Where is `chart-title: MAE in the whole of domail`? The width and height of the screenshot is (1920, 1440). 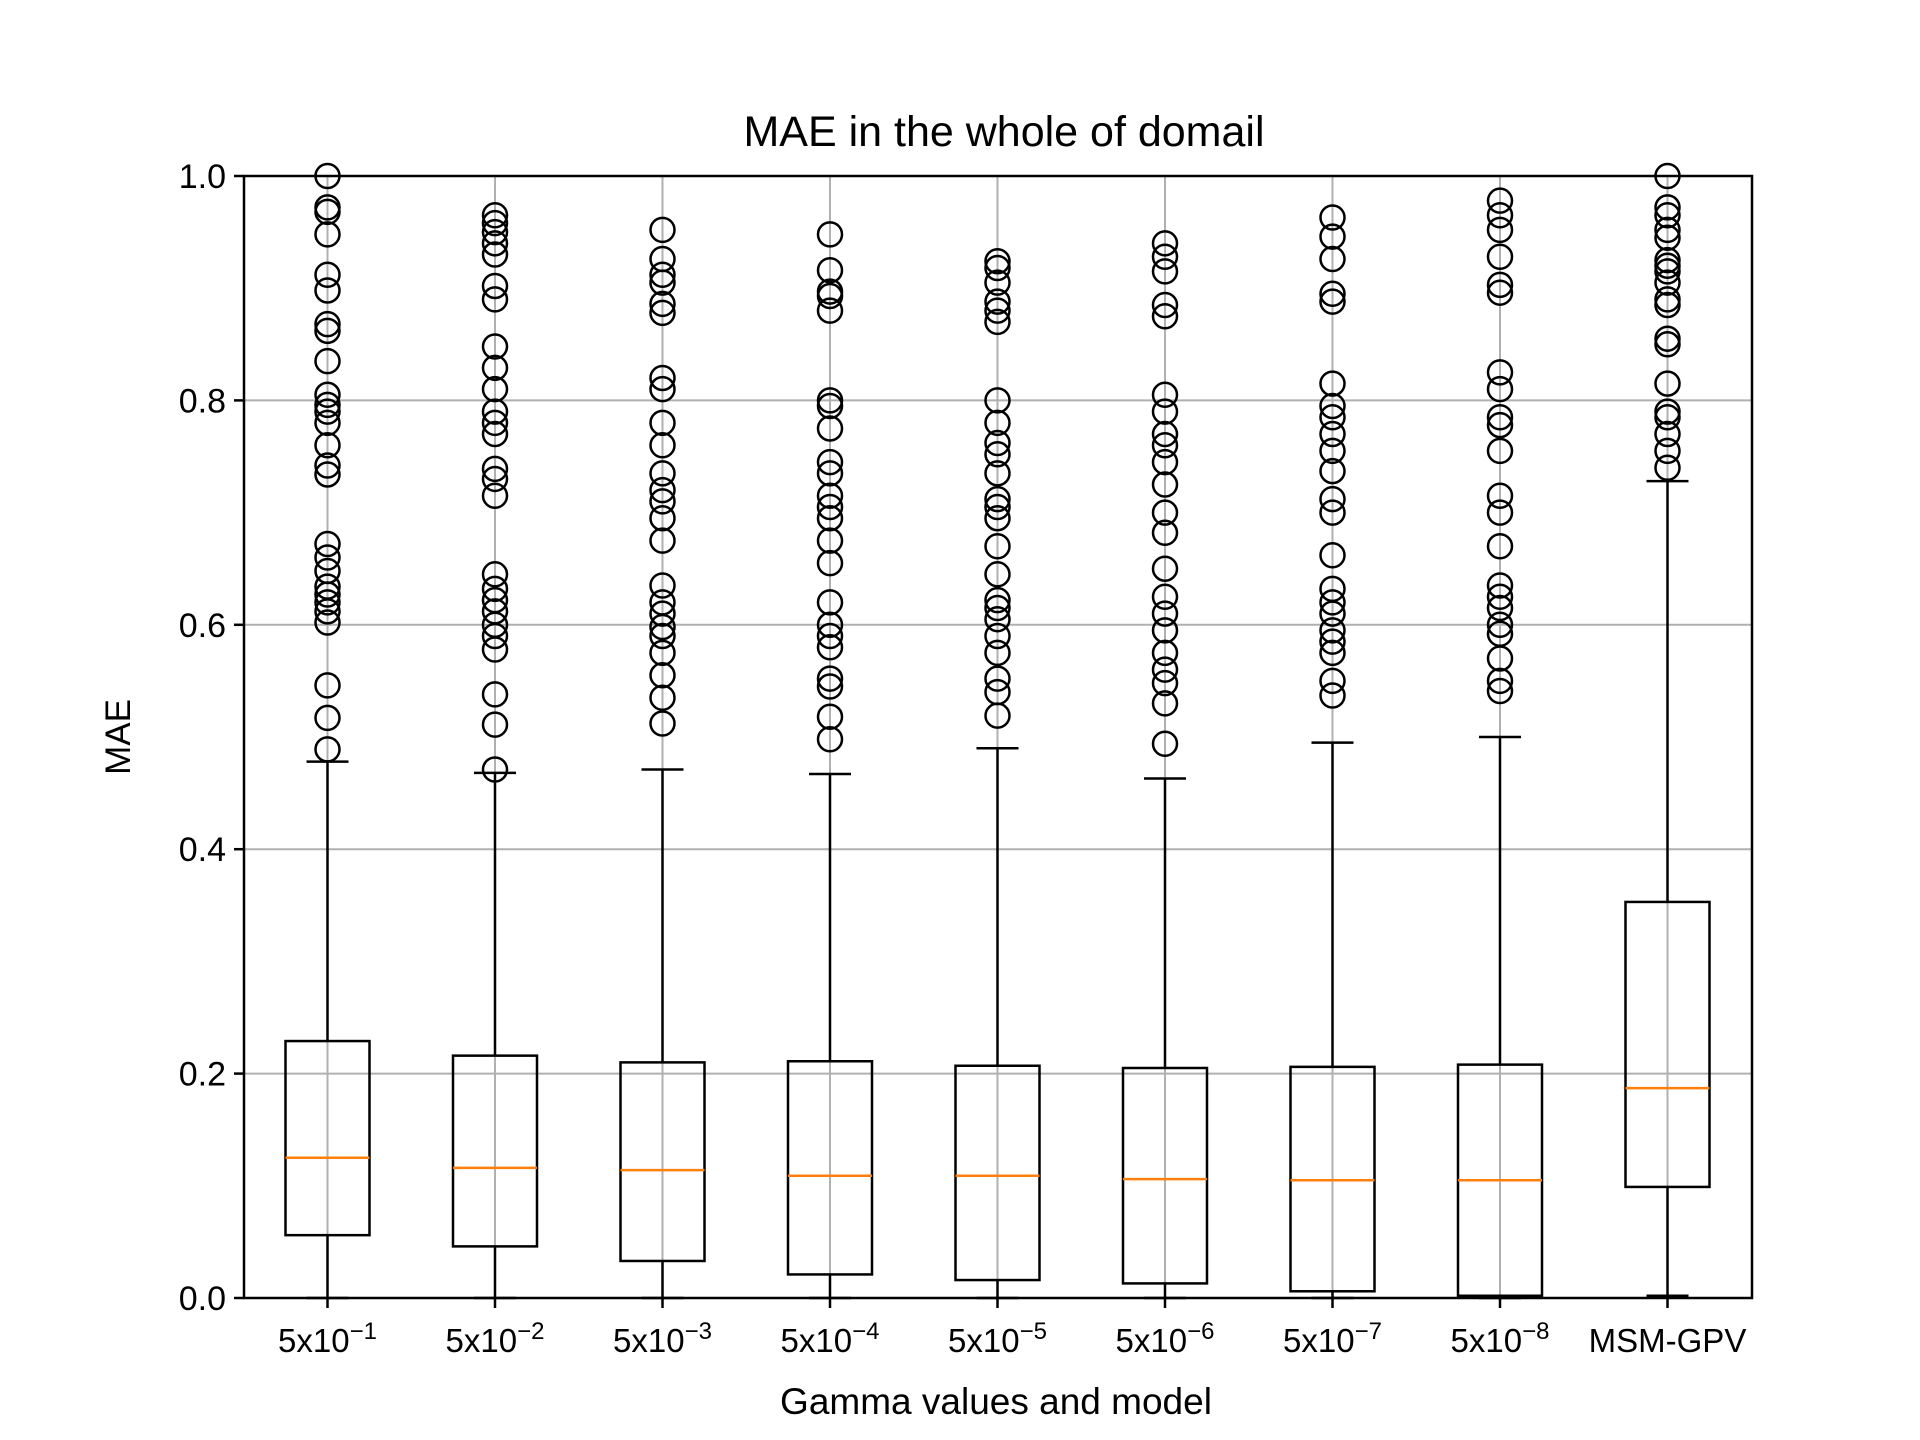
chart-title: MAE in the whole of domail is located at coordinates (1003, 132).